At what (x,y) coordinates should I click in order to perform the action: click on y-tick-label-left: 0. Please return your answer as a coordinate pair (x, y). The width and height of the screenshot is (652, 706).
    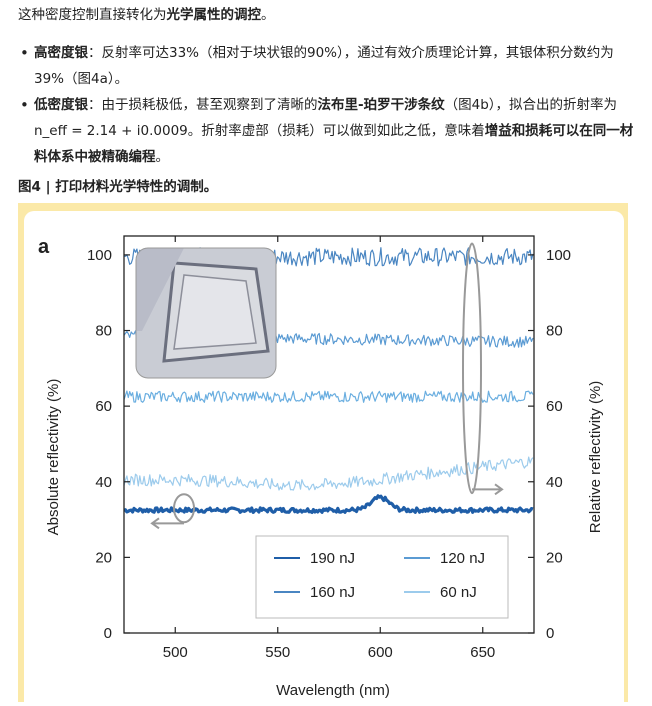
    Looking at the image, I should click on (108, 633).